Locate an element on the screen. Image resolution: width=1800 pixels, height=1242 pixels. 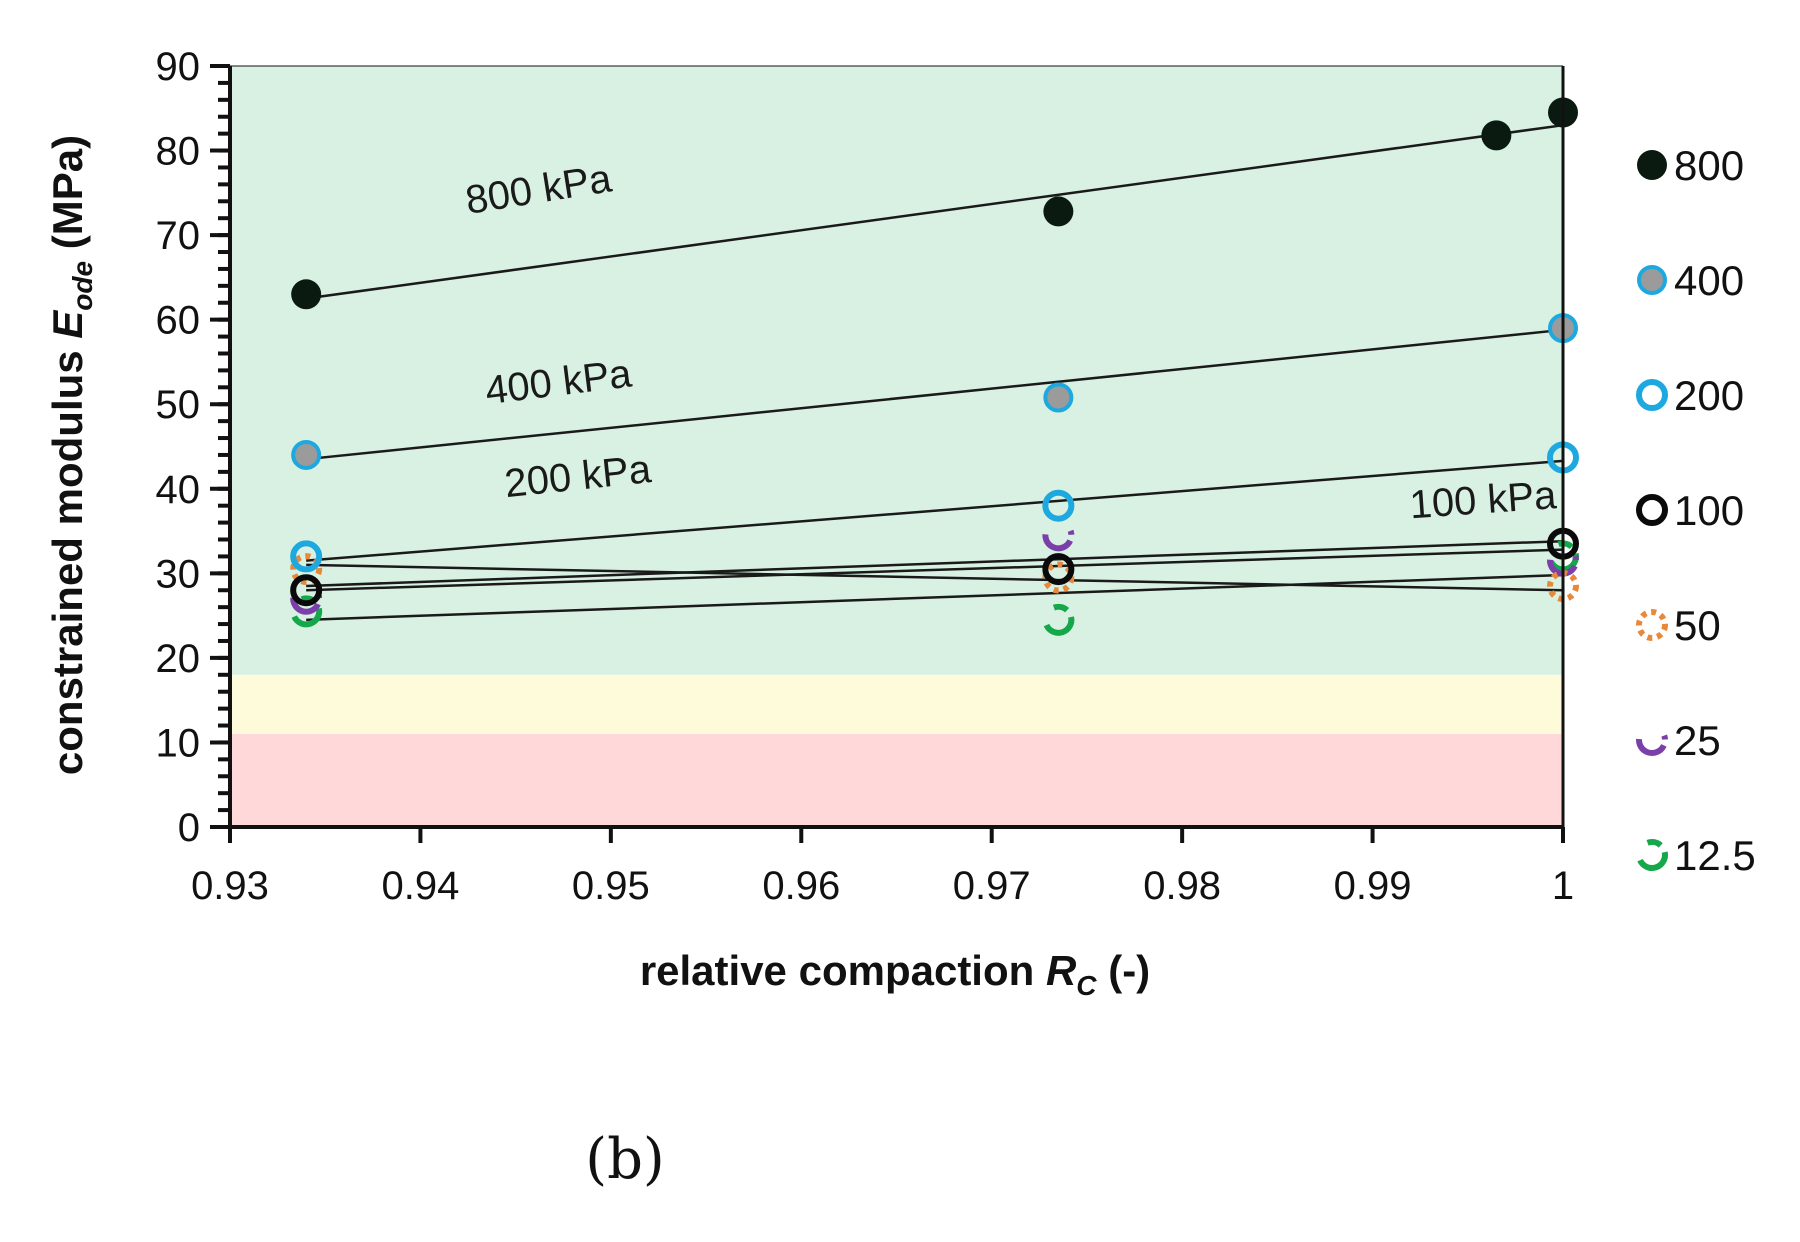
y-axis-title: constrained modulus Eode (MPa) is located at coordinates (71, 455).